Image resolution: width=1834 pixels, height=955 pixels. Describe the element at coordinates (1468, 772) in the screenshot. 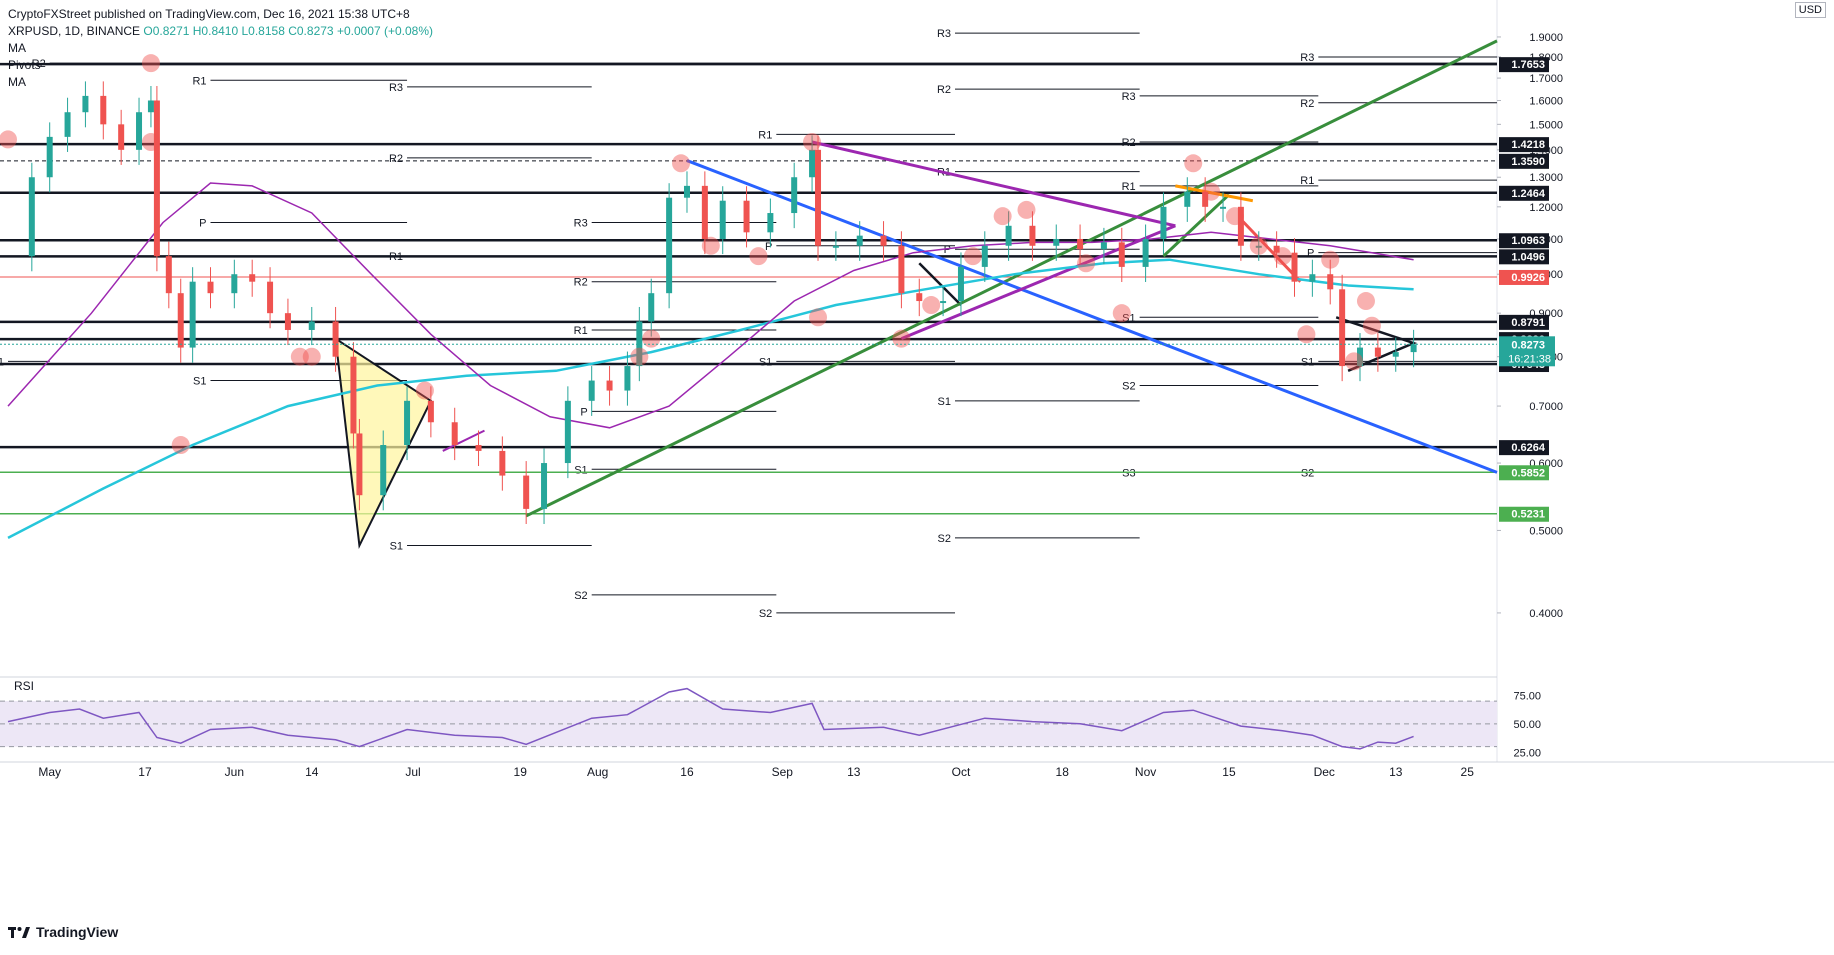

I see `x-tick-label: 25` at that location.